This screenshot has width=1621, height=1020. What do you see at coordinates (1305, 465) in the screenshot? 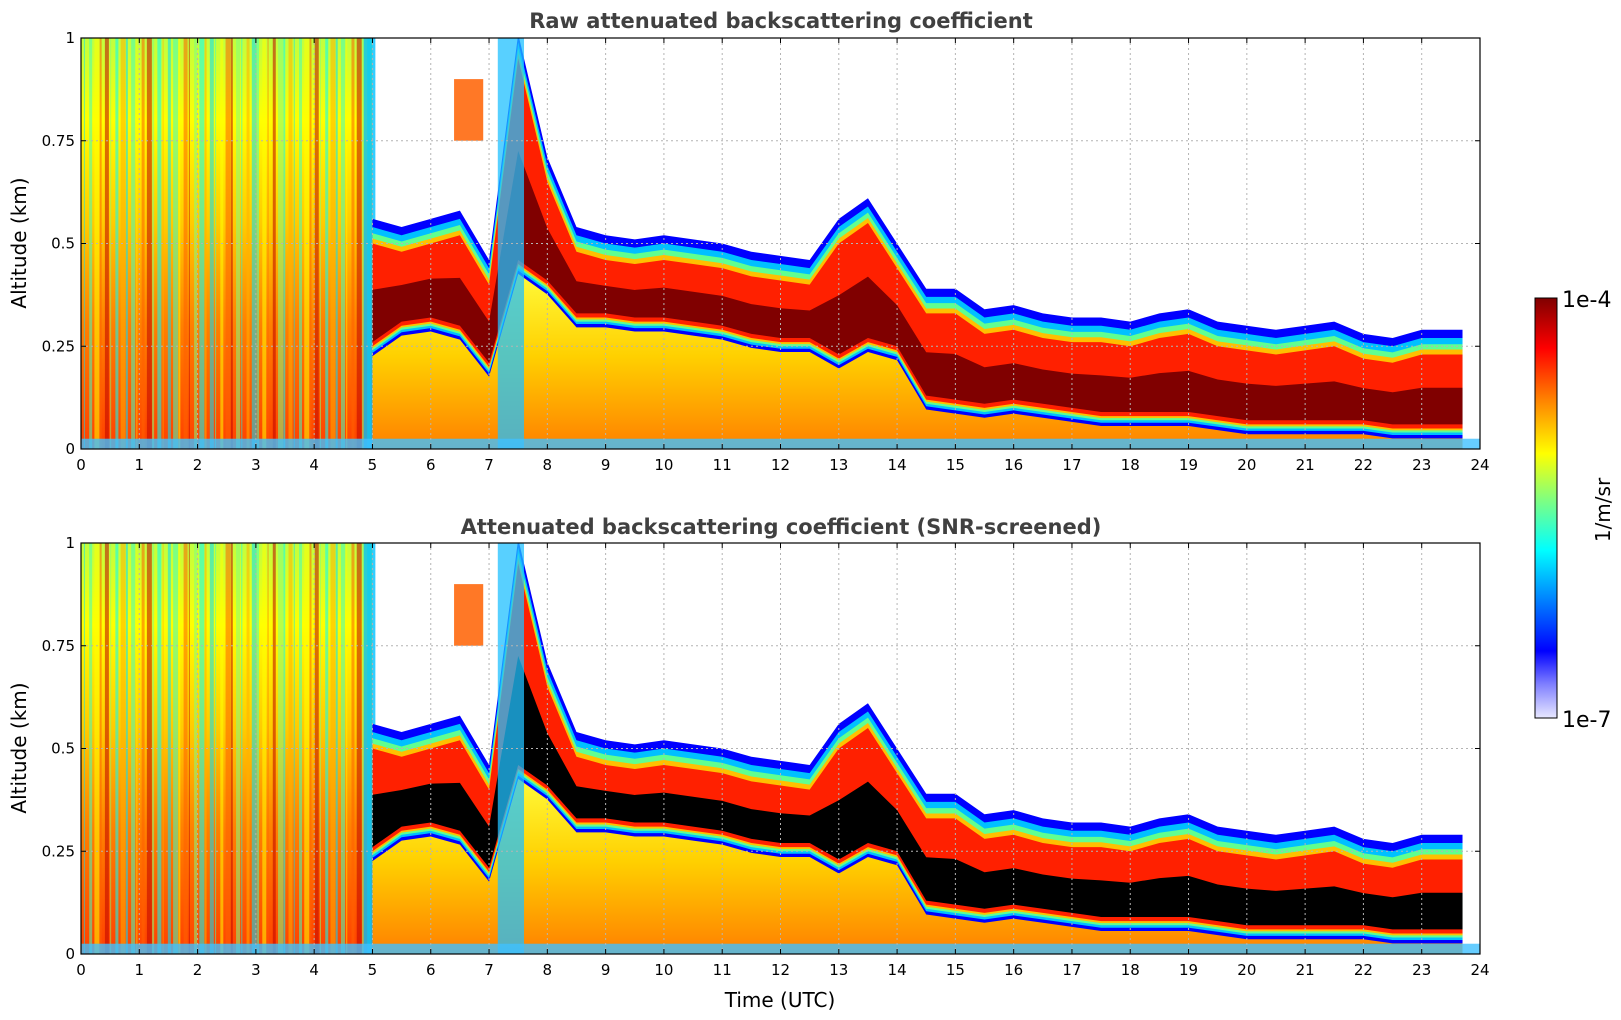
I see `x-tick-label: 21` at bounding box center [1305, 465].